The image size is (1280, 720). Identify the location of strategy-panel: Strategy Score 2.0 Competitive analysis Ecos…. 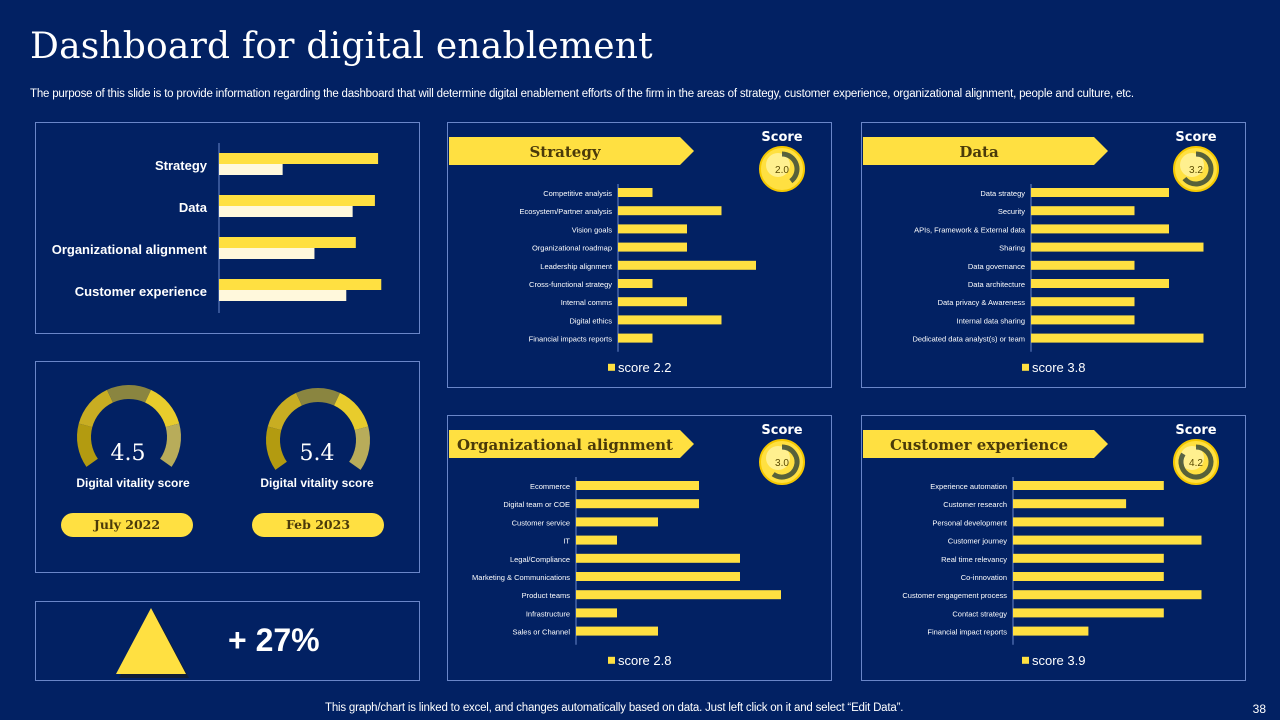
(639, 255).